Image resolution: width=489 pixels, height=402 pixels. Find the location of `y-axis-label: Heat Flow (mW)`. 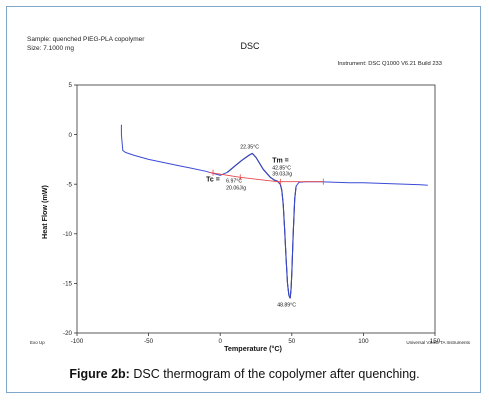

y-axis-label: Heat Flow (mW) is located at coordinates (44, 211).